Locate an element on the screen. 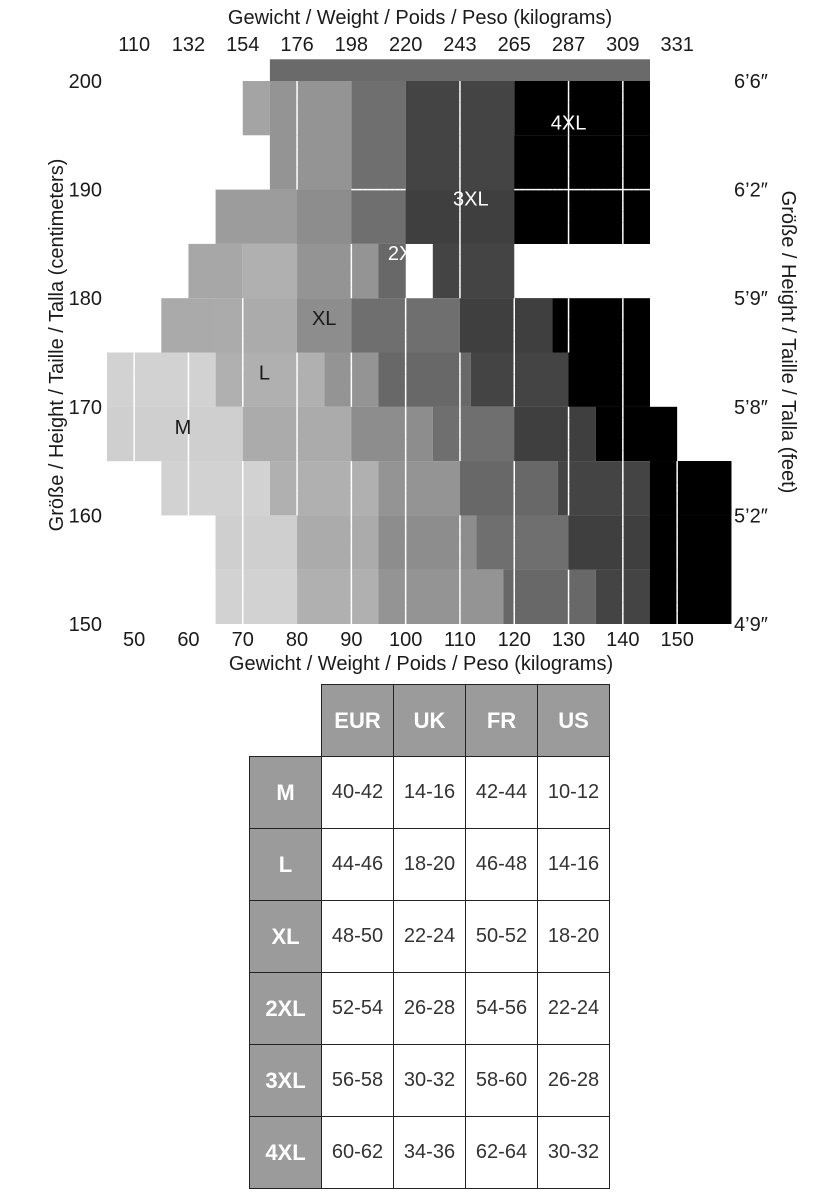 The width and height of the screenshot is (840, 1200). x-tick-top: 287 is located at coordinates (568, 45).